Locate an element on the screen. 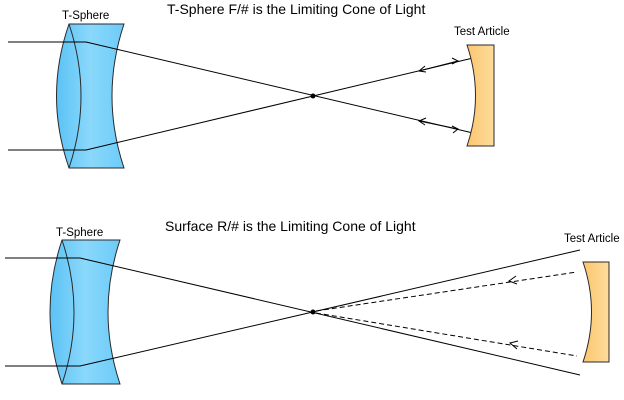 The height and width of the screenshot is (400, 624). top-arrows-upper is located at coordinates (438, 65).